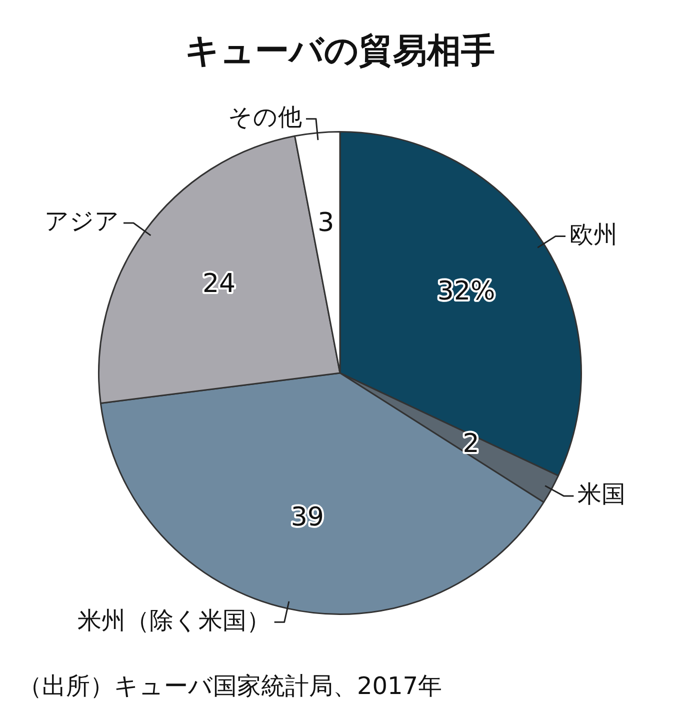  What do you see at coordinates (340, 50) in the screenshot?
I see `chart-title: キューバの貿易相手` at bounding box center [340, 50].